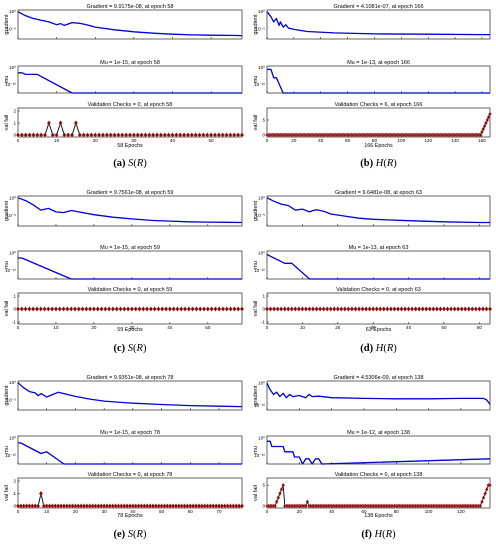 This screenshot has width=496, height=550. Describe the element at coordinates (130, 516) in the screenshot. I see `xlabel: 78 Epochs` at that location.